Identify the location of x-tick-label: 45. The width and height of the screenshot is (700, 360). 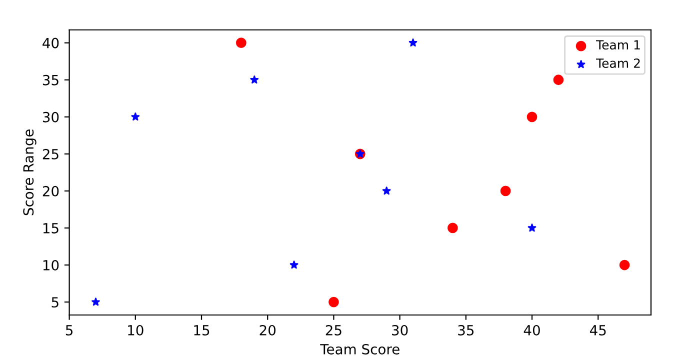
(598, 330).